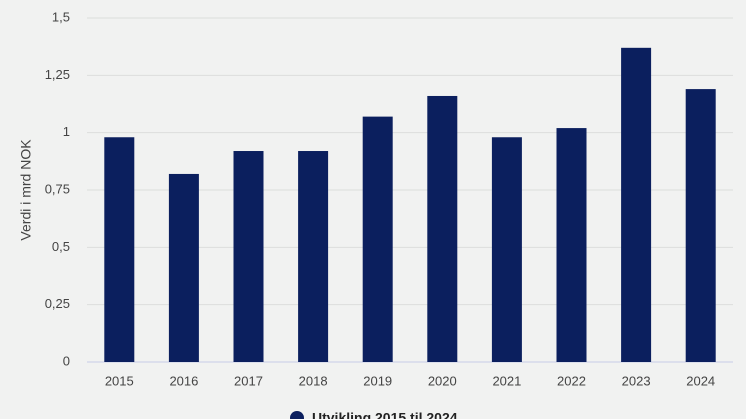 This screenshot has height=419, width=746. What do you see at coordinates (636, 380) in the screenshot?
I see `x-tick-label: 2023` at bounding box center [636, 380].